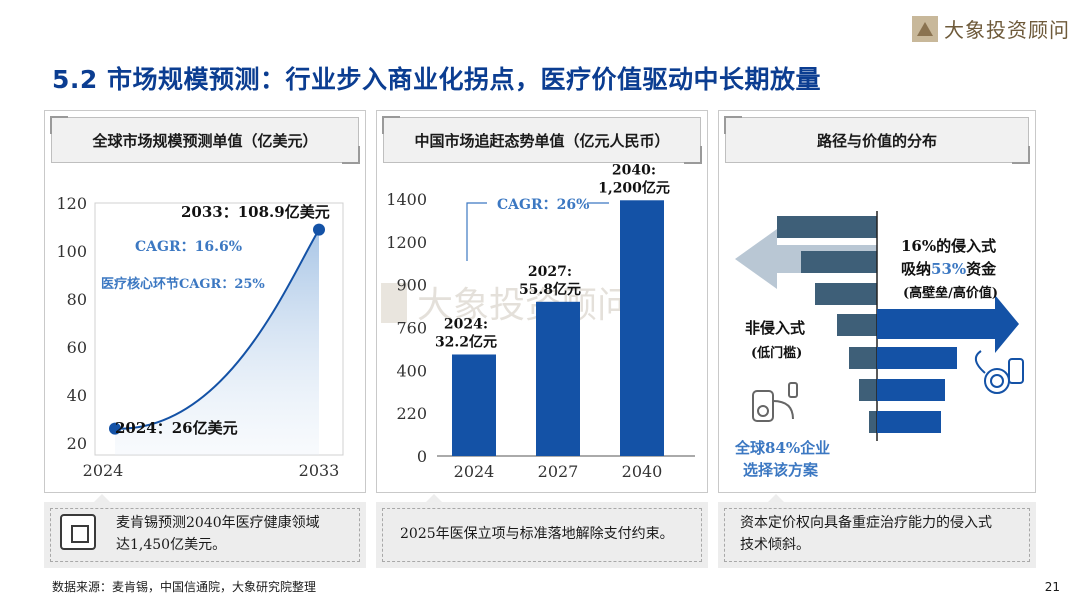 This screenshot has height=608, width=1080. What do you see at coordinates (77, 443) in the screenshot?
I see `y-tick-label: 20` at bounding box center [77, 443].